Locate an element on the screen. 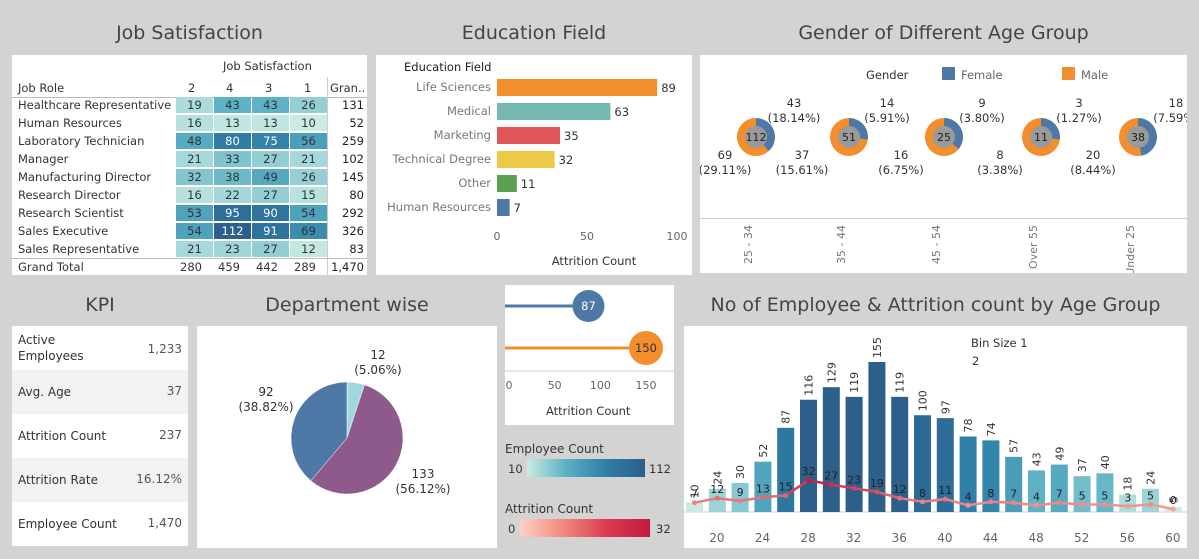 This screenshot has height=559, width=1199. kpi-row: Employee Count 1,470 is located at coordinates (100, 524).